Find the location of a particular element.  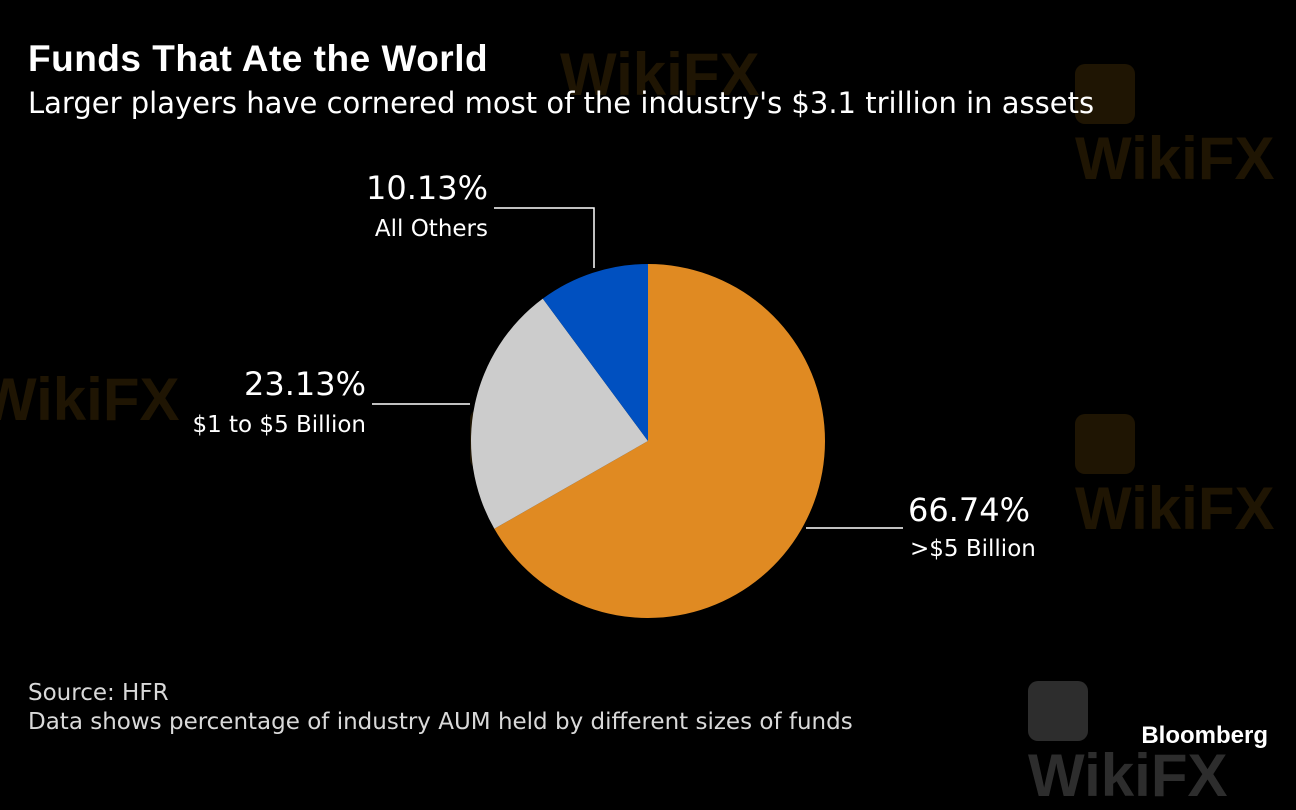

pie-slice-1-to-5-billion is located at coordinates (559, 413).